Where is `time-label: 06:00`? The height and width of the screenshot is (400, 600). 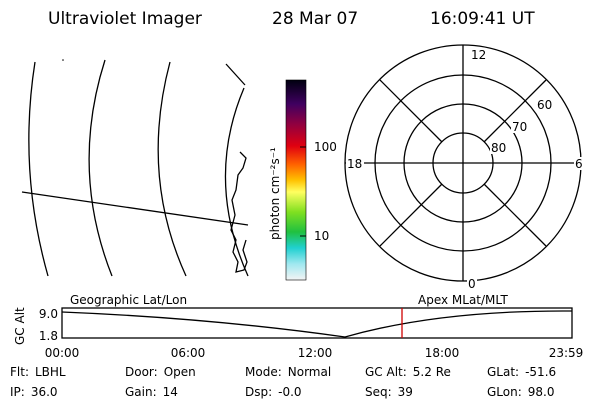 time-label: 06:00 is located at coordinates (188, 353).